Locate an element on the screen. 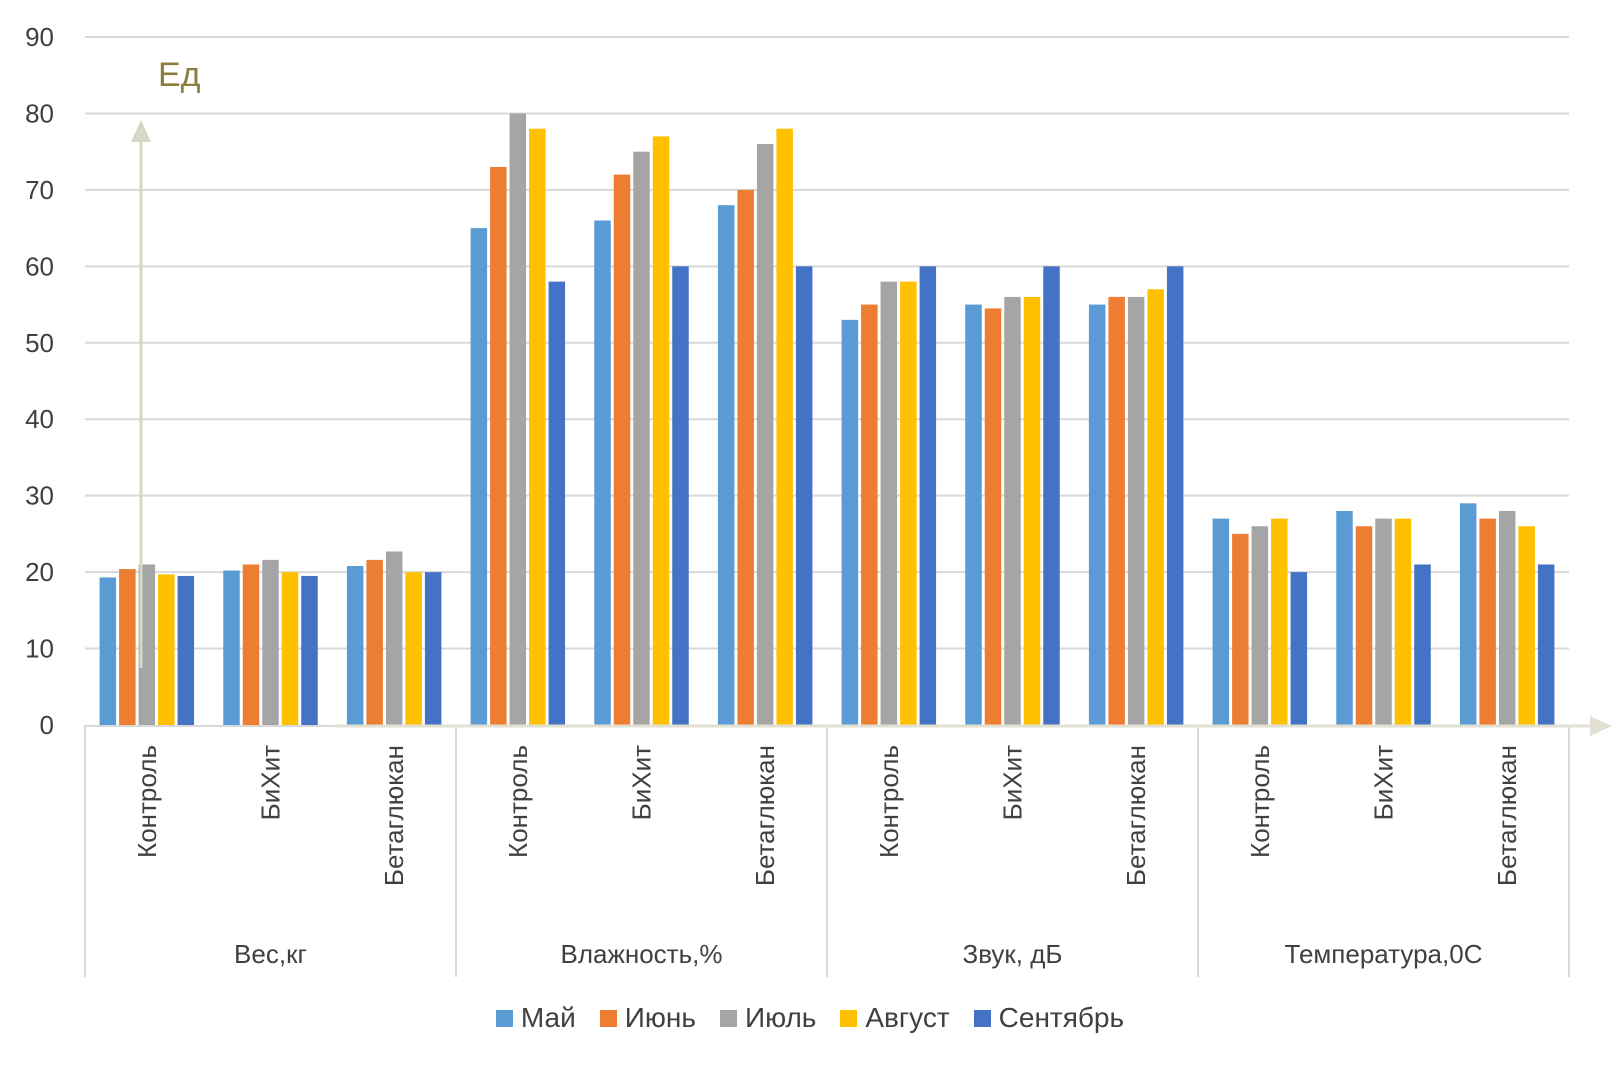  y-tick-label: 0 is located at coordinates (47, 725).